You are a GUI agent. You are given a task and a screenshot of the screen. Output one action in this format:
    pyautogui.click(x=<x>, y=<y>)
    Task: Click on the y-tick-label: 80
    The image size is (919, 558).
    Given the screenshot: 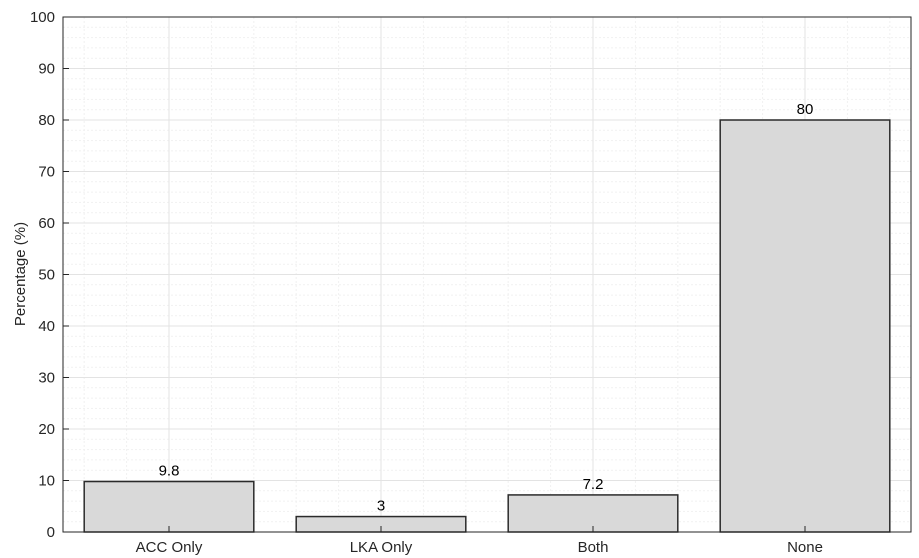 What is the action you would take?
    pyautogui.click(x=46, y=120)
    